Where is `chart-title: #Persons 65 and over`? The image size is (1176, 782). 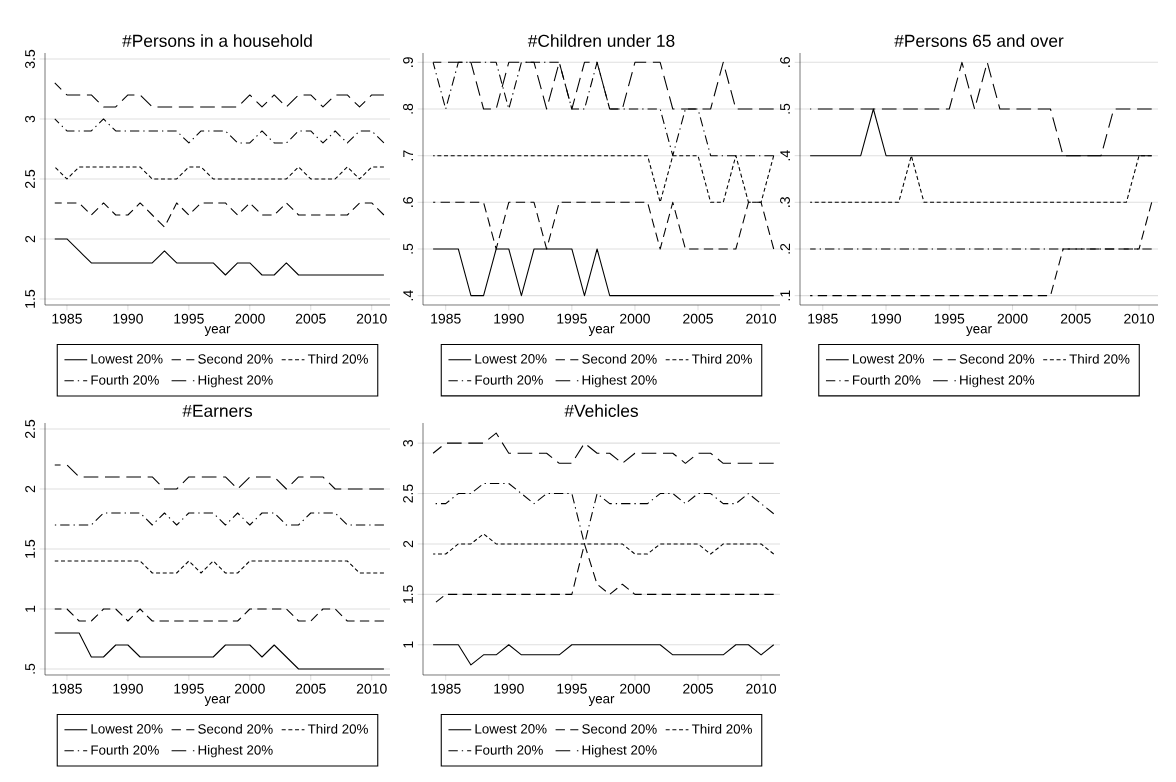
chart-title: #Persons 65 and over is located at coordinates (979, 40).